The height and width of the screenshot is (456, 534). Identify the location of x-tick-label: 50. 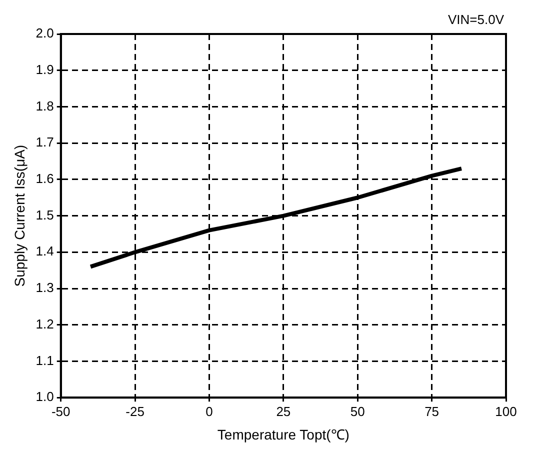
(357, 411).